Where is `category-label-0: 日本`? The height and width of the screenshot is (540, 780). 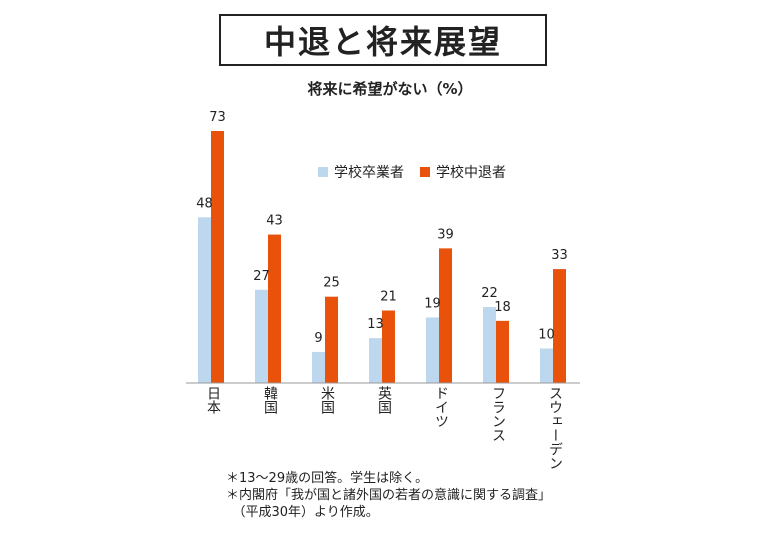 category-label-0: 日本 is located at coordinates (213, 400).